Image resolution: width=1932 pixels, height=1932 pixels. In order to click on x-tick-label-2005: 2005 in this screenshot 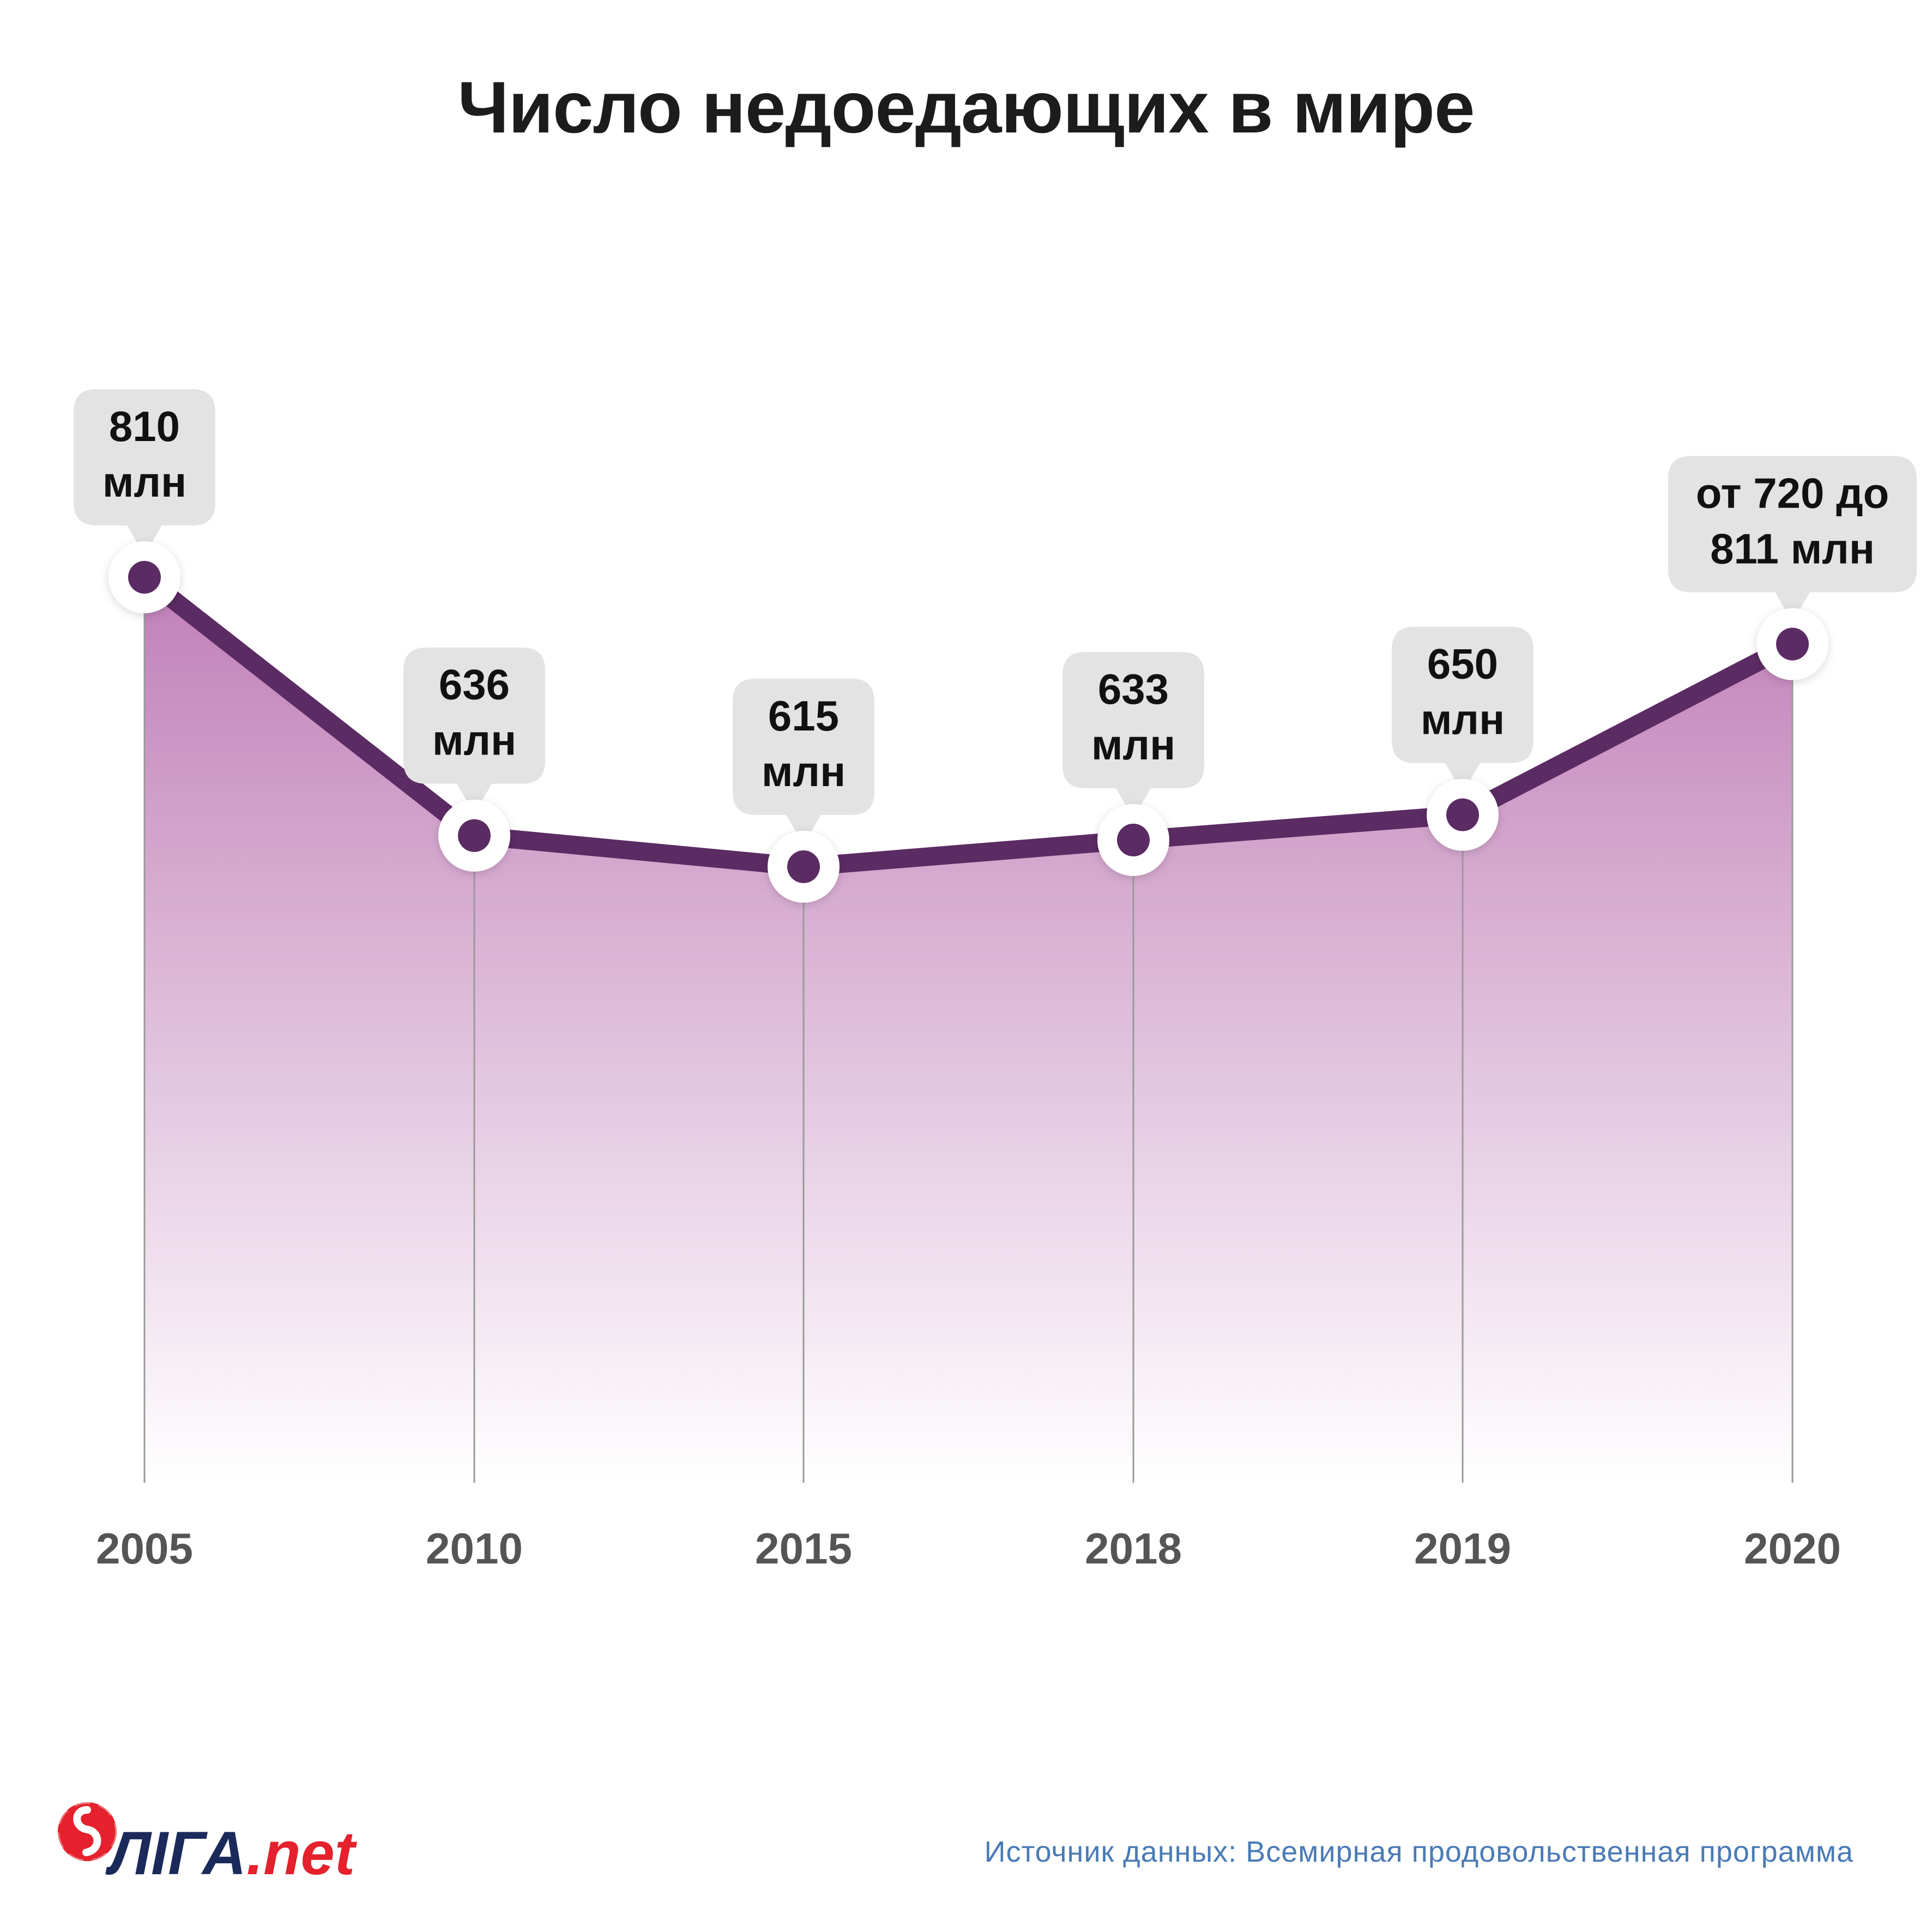, I will do `click(144, 1549)`.